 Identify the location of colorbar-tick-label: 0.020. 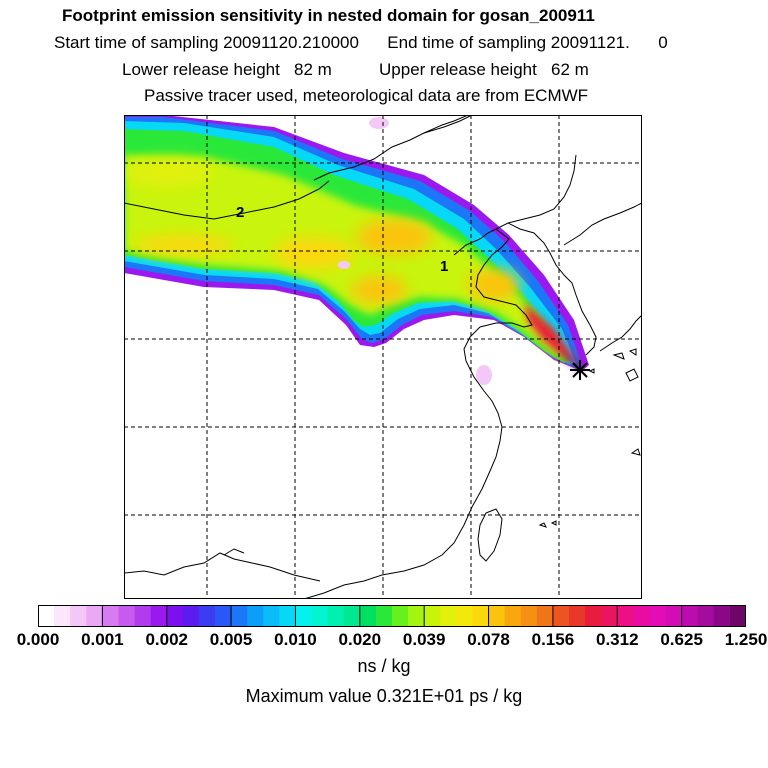
(360, 639).